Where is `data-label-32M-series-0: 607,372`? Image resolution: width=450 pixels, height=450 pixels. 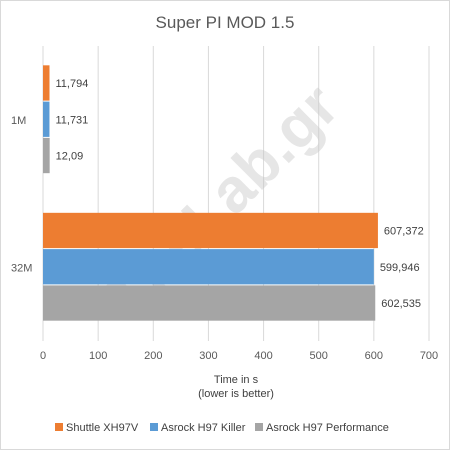 data-label-32M-series-0: 607,372 is located at coordinates (404, 231).